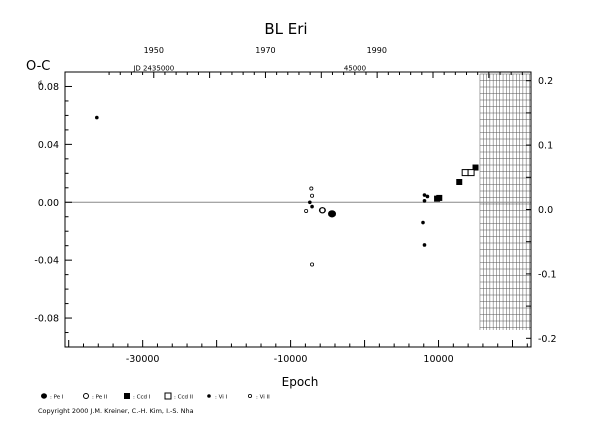  Describe the element at coordinates (545, 146) in the screenshot. I see `y-right-tick-label: 0.1` at that location.